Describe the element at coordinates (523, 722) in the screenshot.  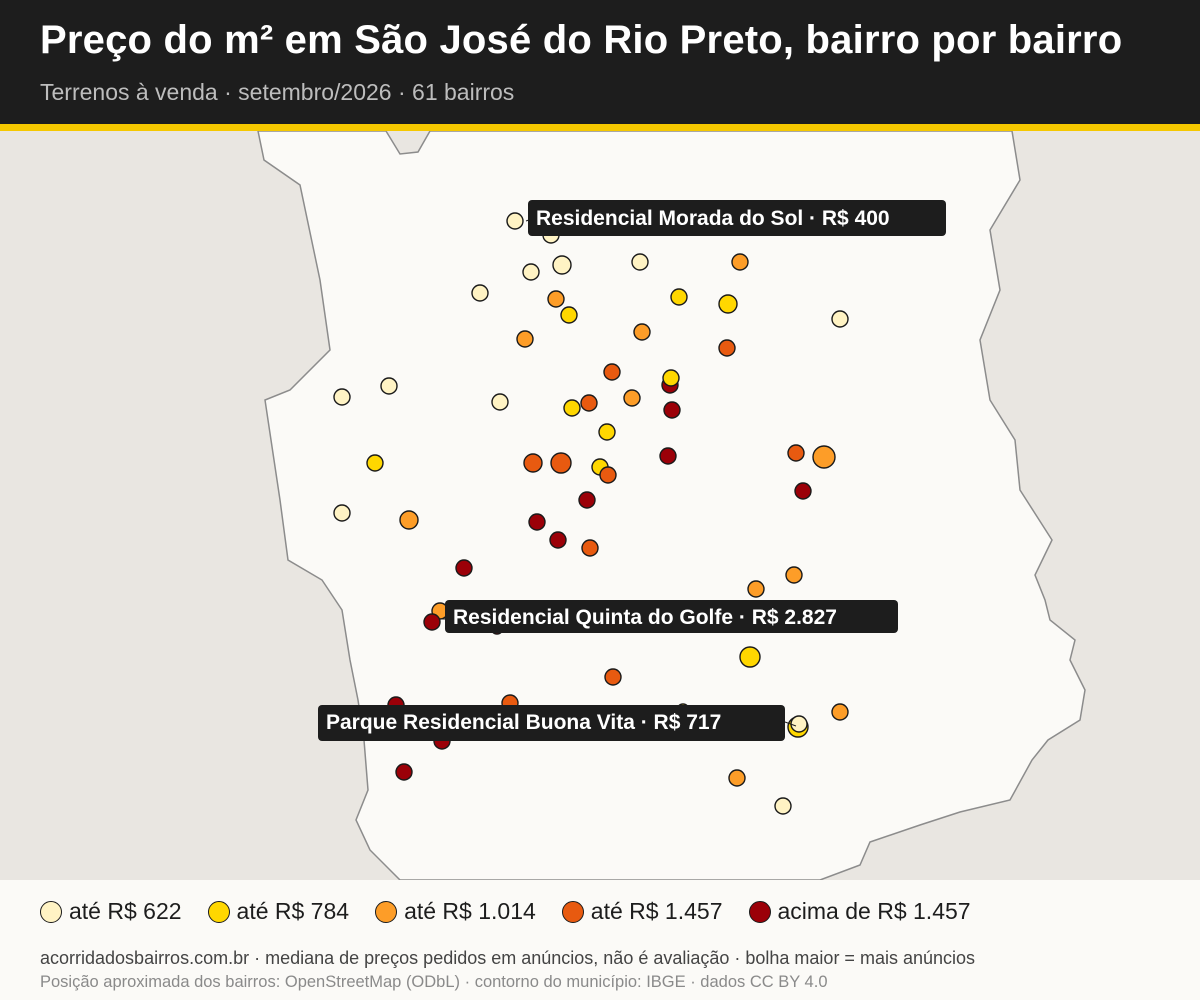
I see `callout-label: Parque Residencial Buona Vita · R$ 717` at that location.